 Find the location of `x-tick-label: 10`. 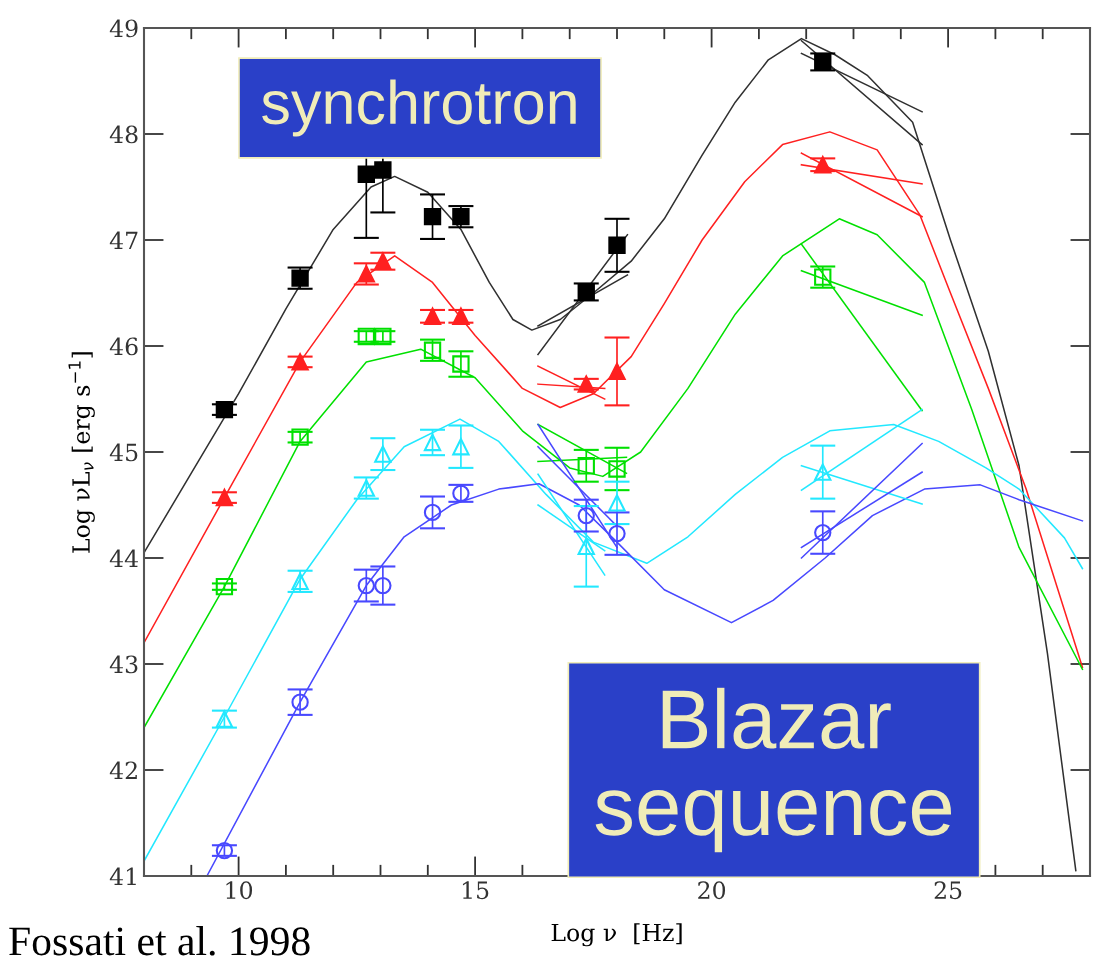

x-tick-label: 10 is located at coordinates (239, 890).